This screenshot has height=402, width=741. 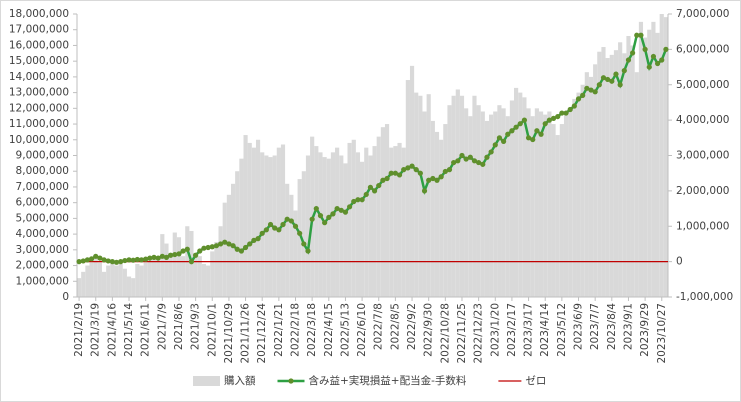 What do you see at coordinates (42, 187) in the screenshot?
I see `y-tick-label: 7,000,000` at bounding box center [42, 187].